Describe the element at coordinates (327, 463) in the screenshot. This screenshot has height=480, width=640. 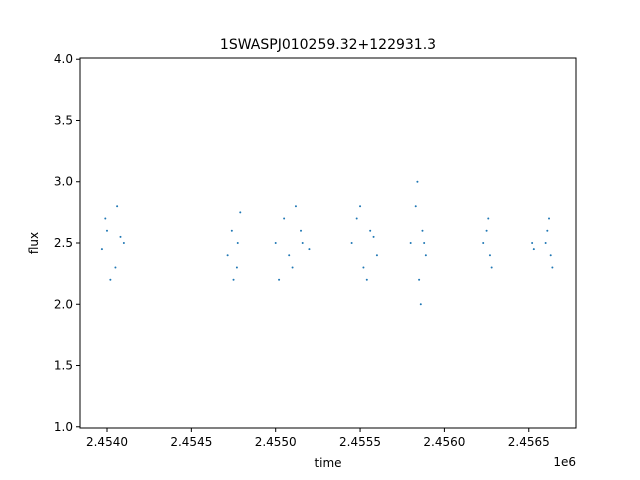
I see `x-axis-label: time` at that location.